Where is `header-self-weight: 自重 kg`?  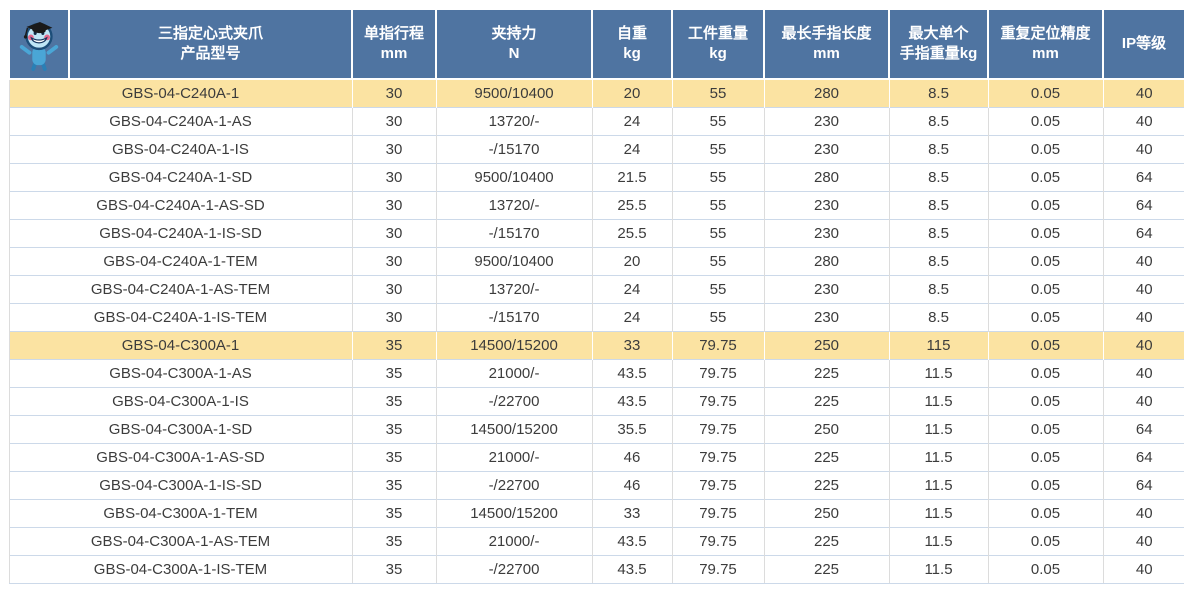 header-self-weight: 自重 kg is located at coordinates (632, 44).